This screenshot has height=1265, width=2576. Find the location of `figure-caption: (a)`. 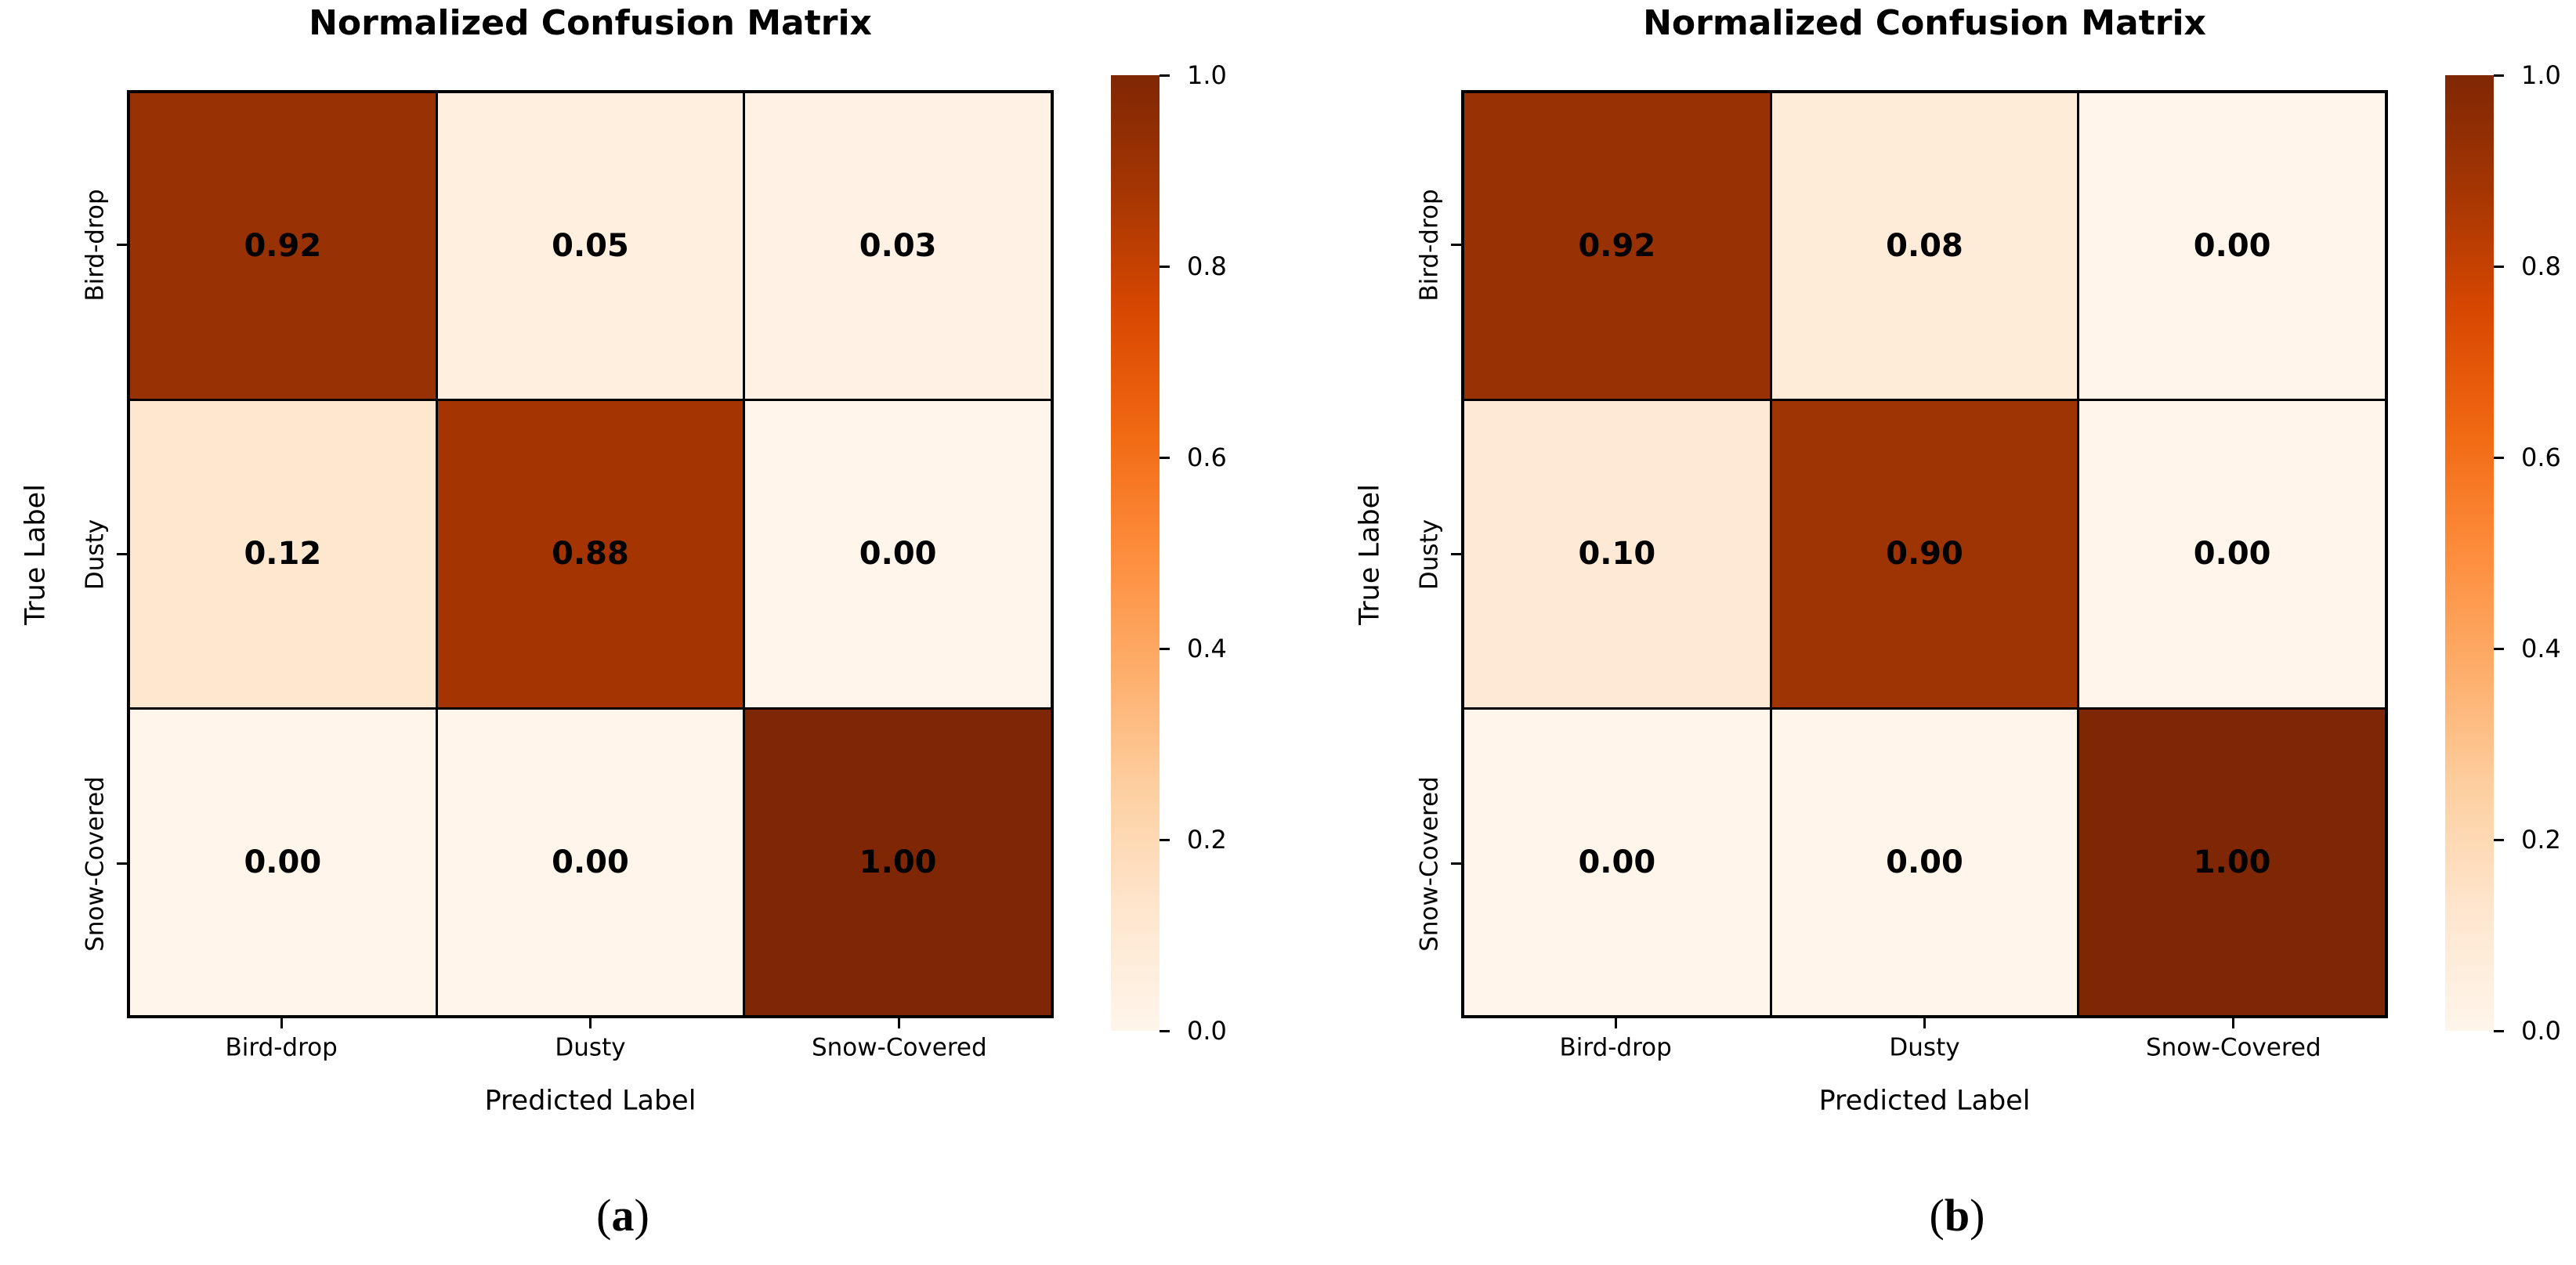

figure-caption: (a) is located at coordinates (622, 1215).